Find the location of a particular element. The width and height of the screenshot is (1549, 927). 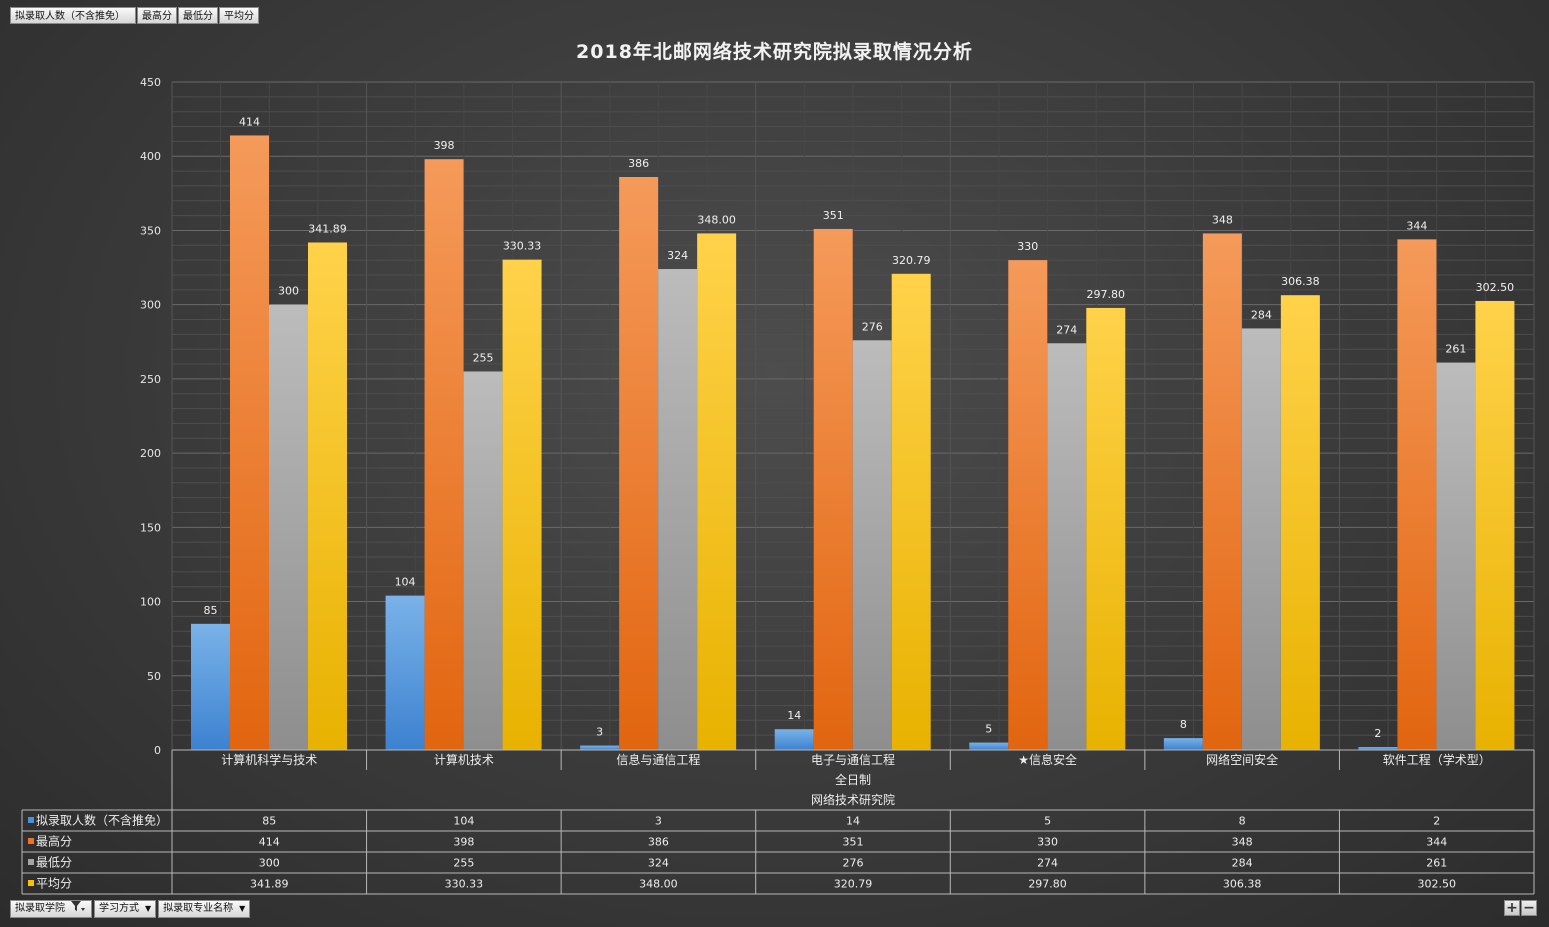

table-cell: 330 is located at coordinates (1047, 842).